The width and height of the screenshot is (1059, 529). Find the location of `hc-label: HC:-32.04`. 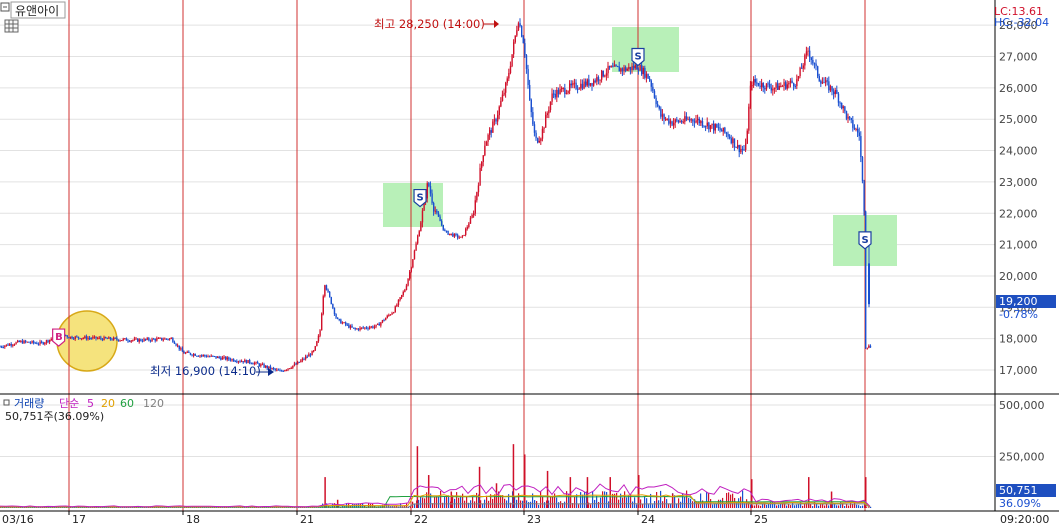

hc-label: HC:-32.04 is located at coordinates (1021, 22).